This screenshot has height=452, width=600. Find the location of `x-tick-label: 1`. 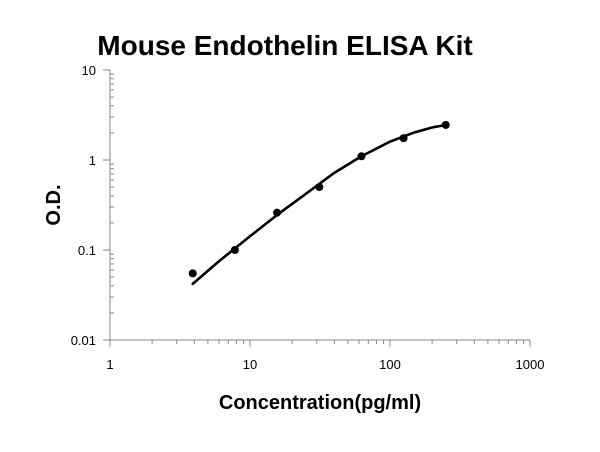

x-tick-label: 1 is located at coordinates (109, 364).